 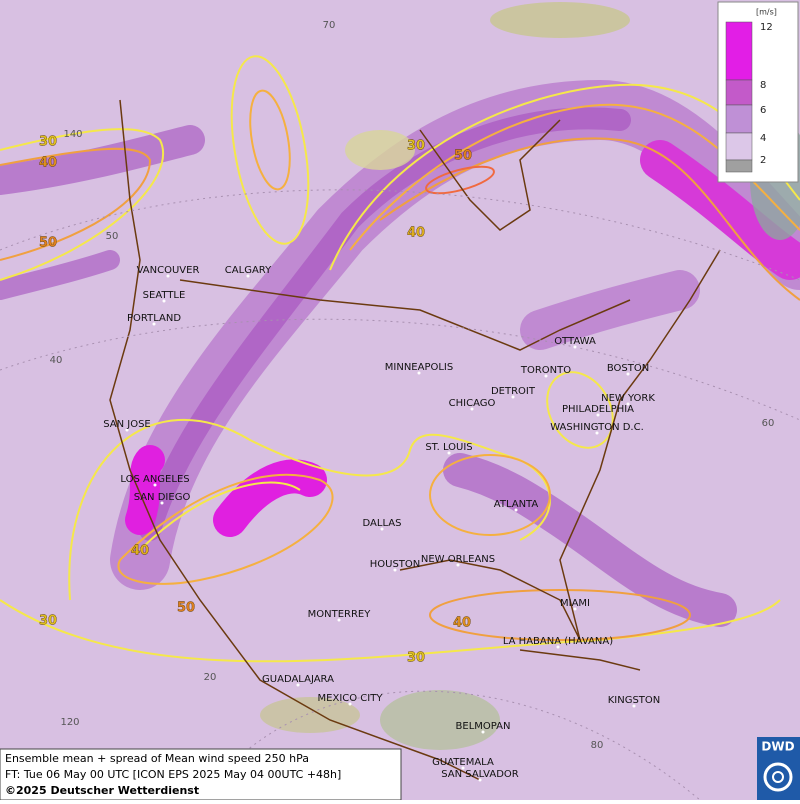 What do you see at coordinates (634, 700) in the screenshot?
I see `city-label: KINGSTON` at bounding box center [634, 700].